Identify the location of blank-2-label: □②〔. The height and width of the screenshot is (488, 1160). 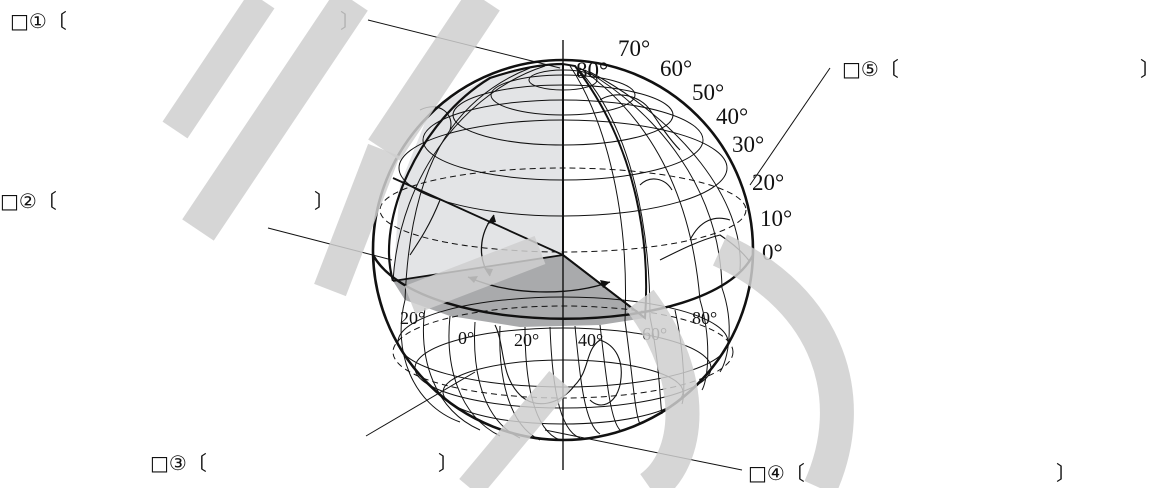
(28, 201).